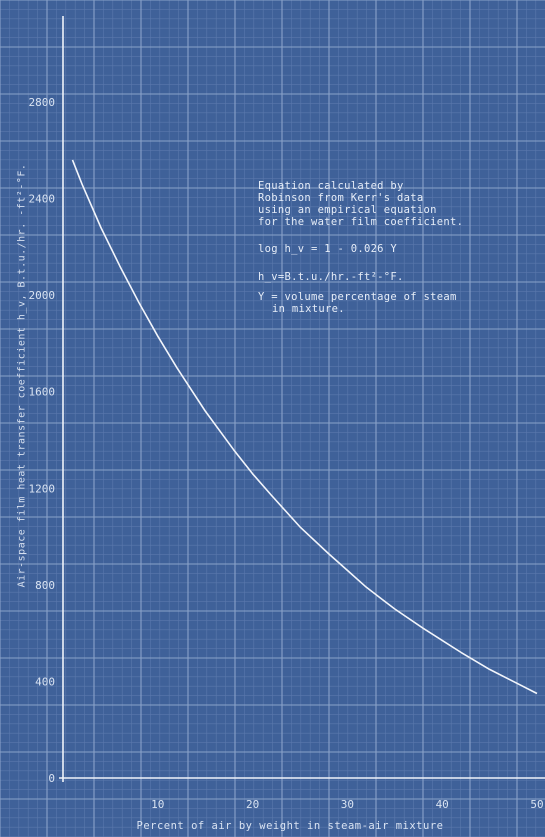 The width and height of the screenshot is (545, 837). What do you see at coordinates (42, 488) in the screenshot?
I see `y-tick-label: 1200` at bounding box center [42, 488].